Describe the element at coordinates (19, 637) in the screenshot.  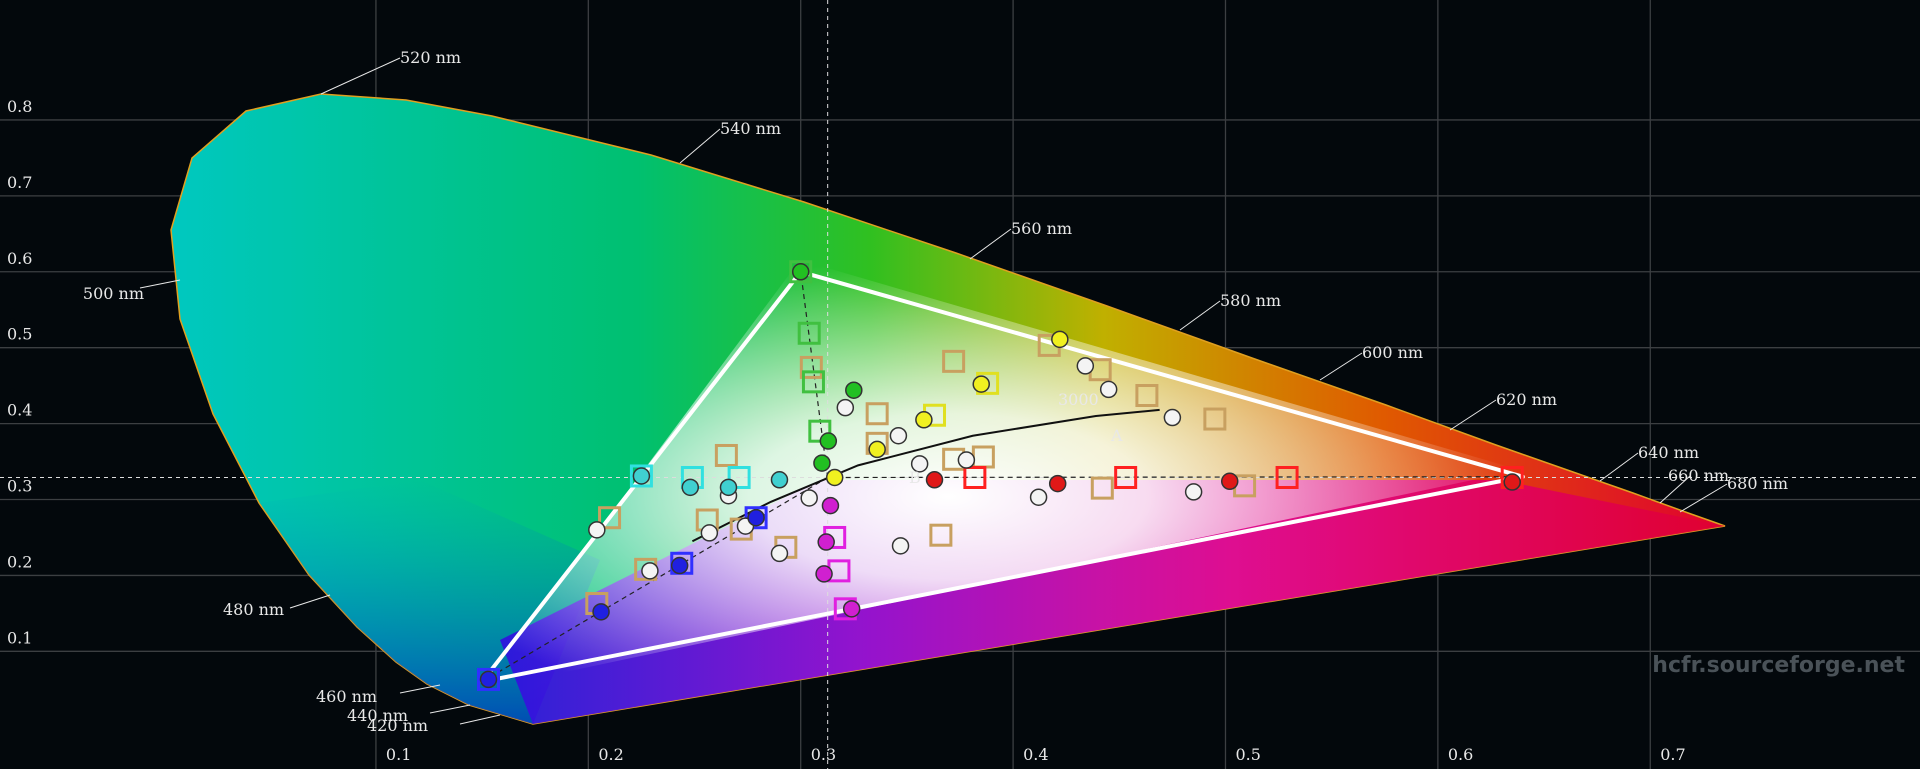
I see `y-tick-label: 0.1` at that location.